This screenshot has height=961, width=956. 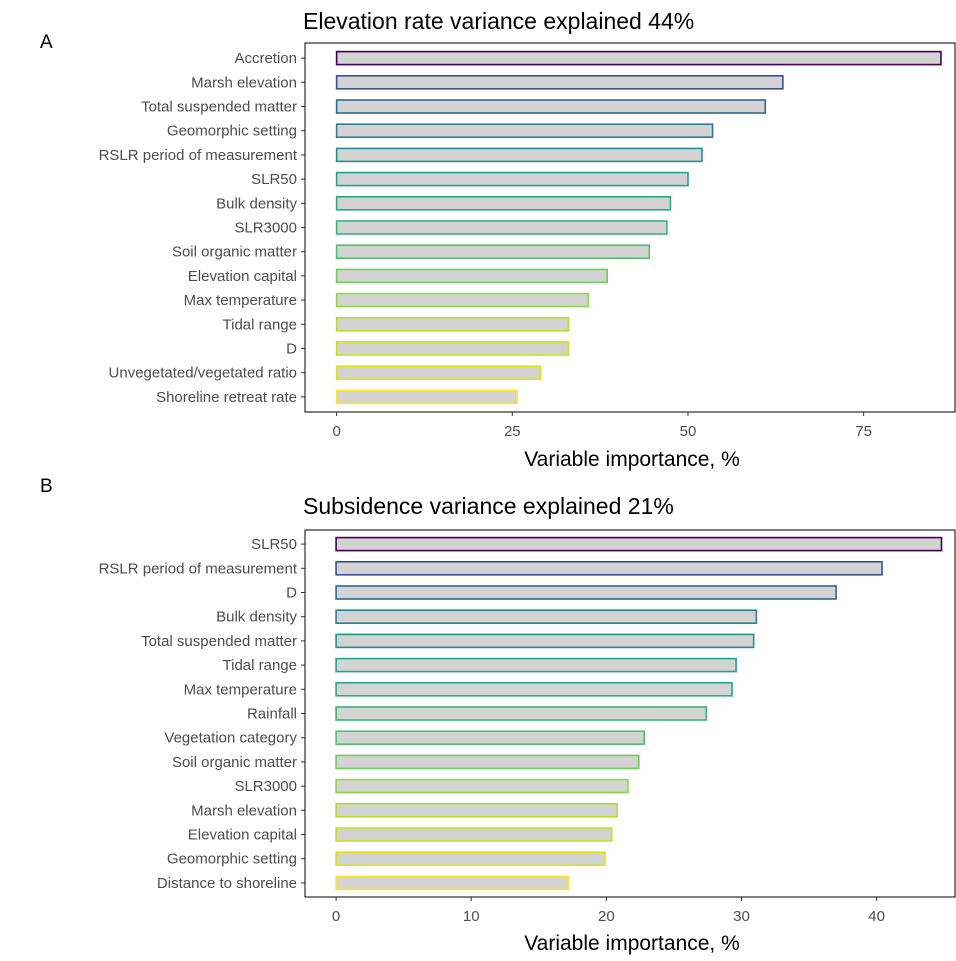 I want to click on panel-b-category-label: Bulk density, so click(x=256, y=617).